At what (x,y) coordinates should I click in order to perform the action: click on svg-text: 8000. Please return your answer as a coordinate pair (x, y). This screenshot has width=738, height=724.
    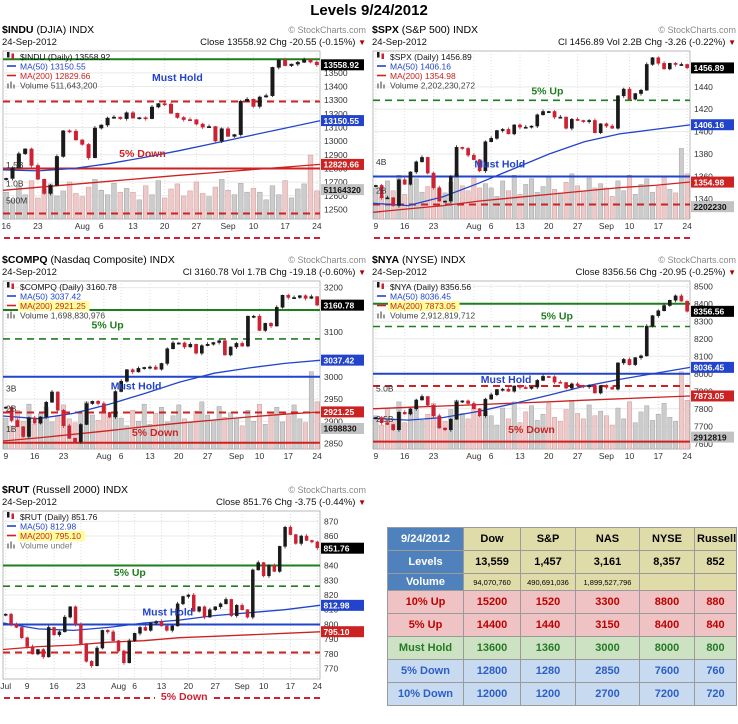
    Looking at the image, I should click on (703, 374).